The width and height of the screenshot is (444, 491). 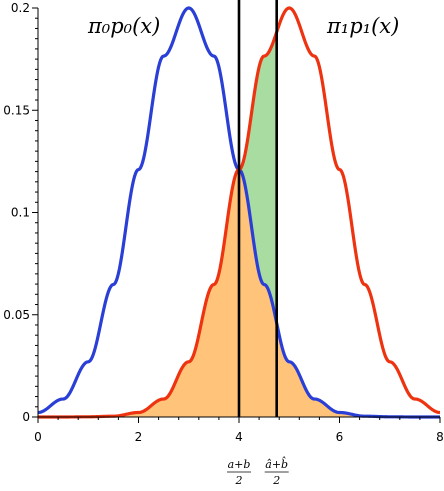 What do you see at coordinates (276, 464) in the screenshot?
I see `threshold-label-numerator: â+b̂` at bounding box center [276, 464].